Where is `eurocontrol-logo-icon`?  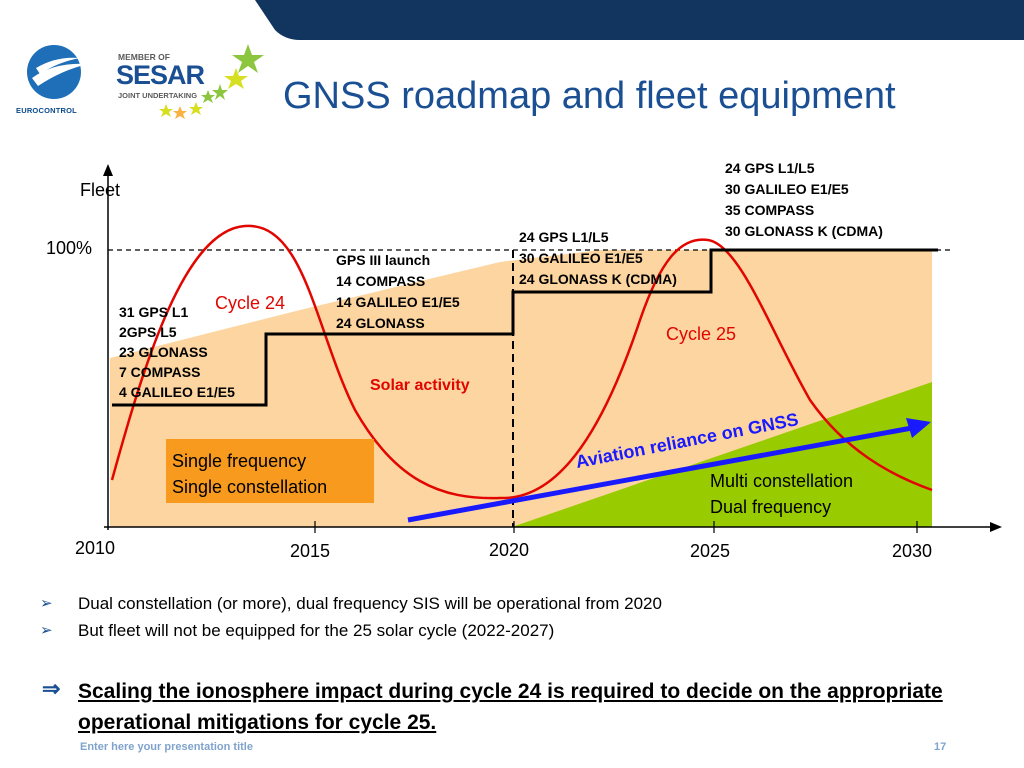
eurocontrol-logo-icon is located at coordinates (57, 72).